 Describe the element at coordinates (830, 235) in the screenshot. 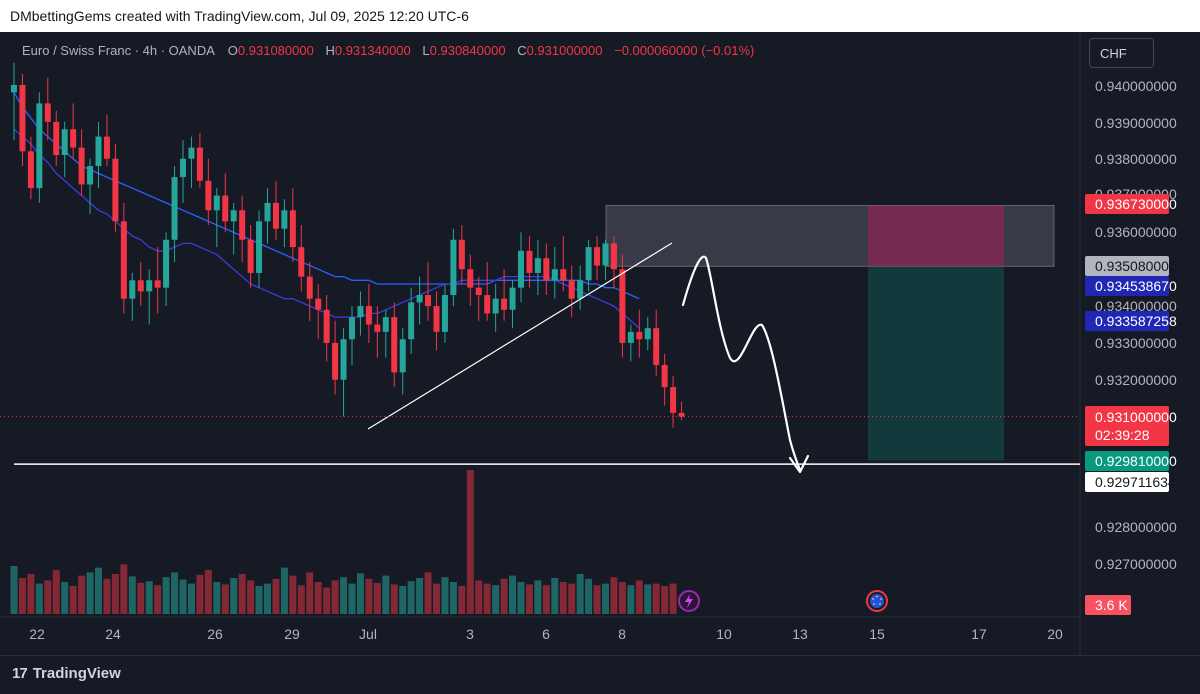

I see `resistance-zone` at that location.